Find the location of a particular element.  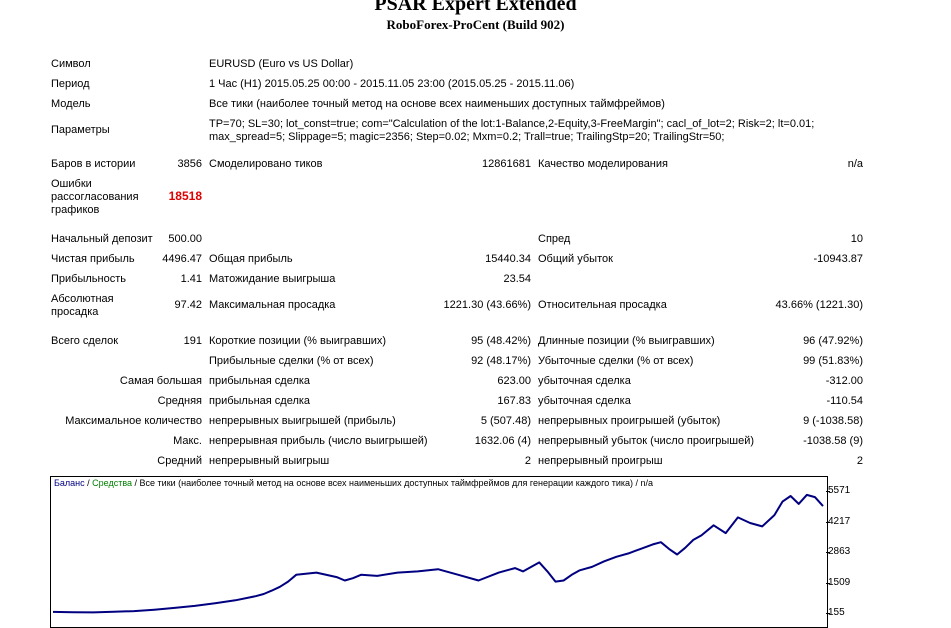

largest-profit-value: 623.00 is located at coordinates (514, 381).